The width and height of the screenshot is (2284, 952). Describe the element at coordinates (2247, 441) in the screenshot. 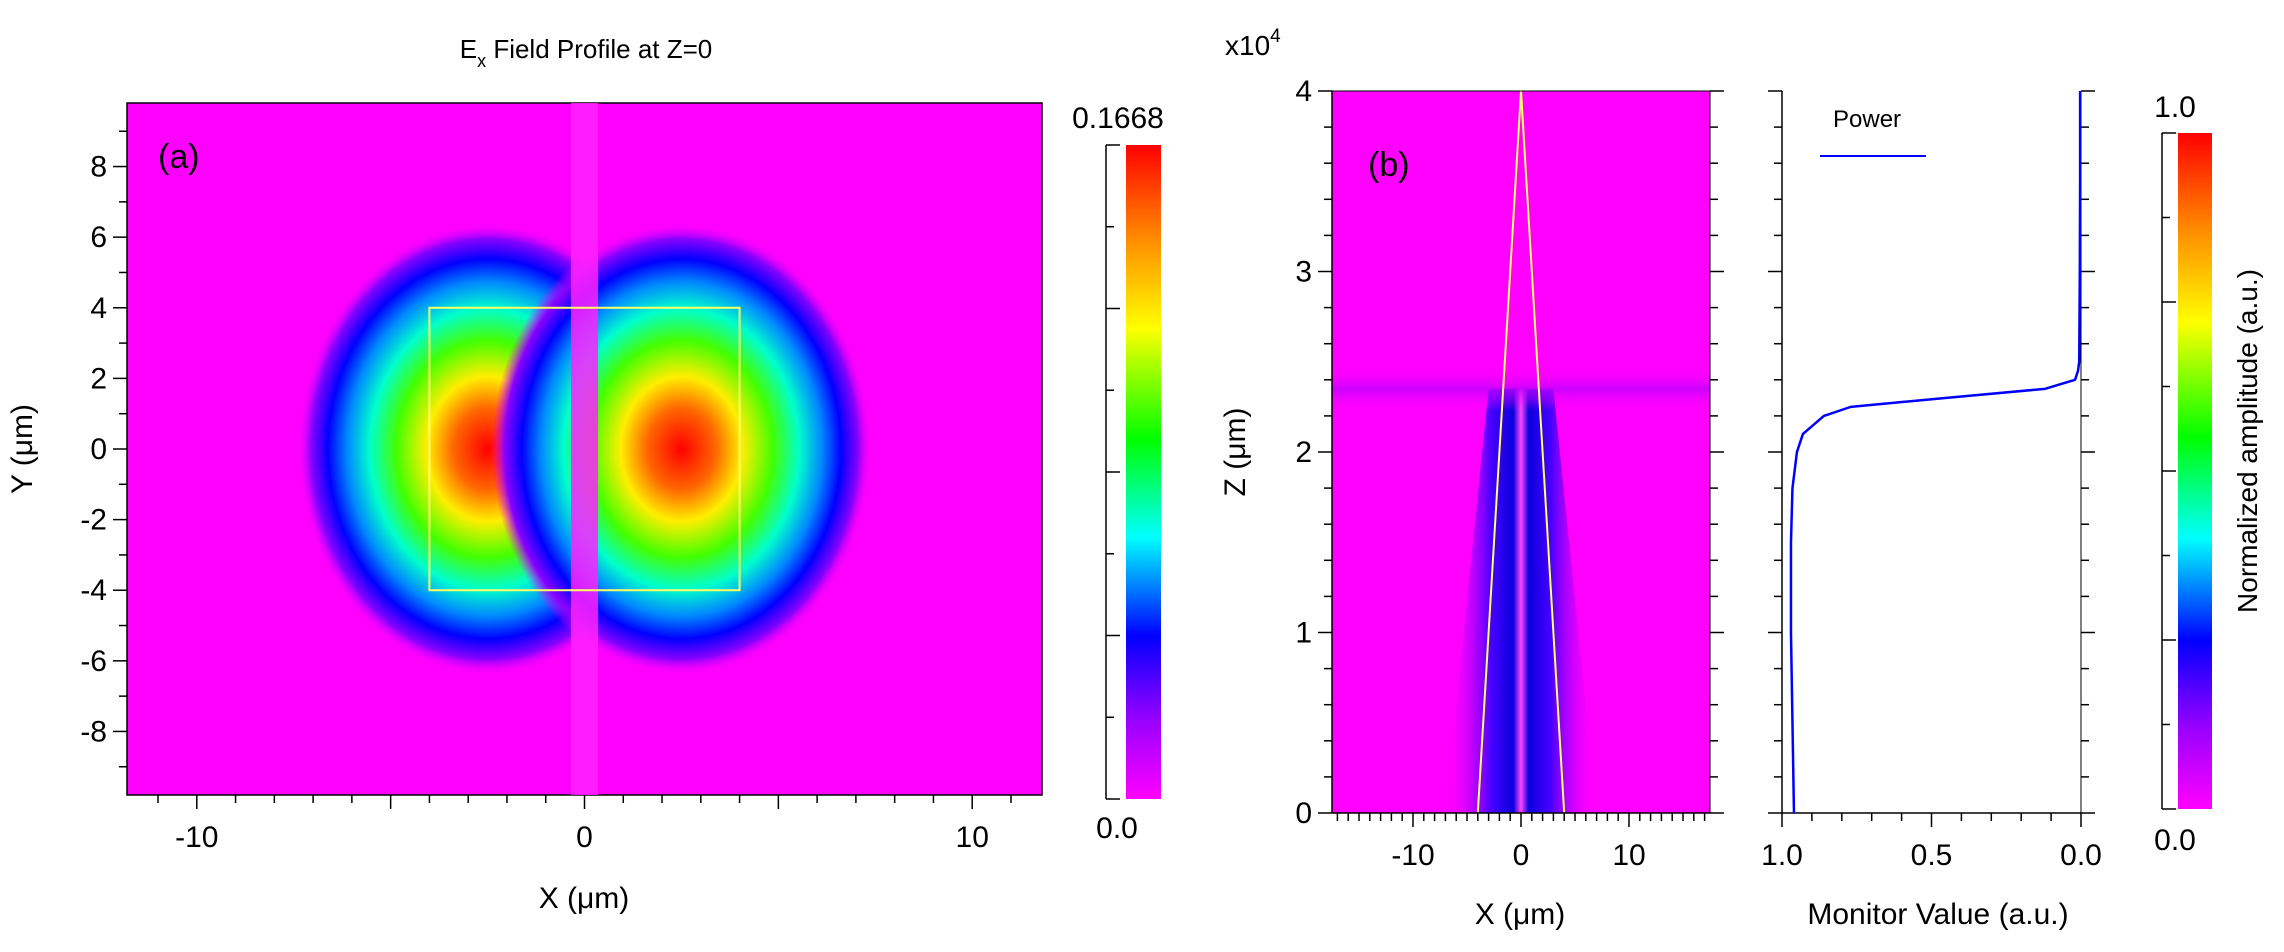

I see `panel-b-colorbar-label: Normalized amplitude (a.u.)` at that location.